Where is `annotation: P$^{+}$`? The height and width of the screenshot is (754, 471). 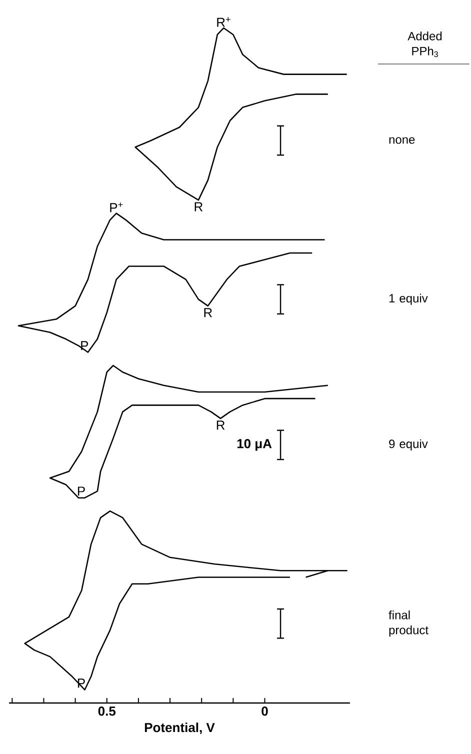 annotation: P$^{+}$ is located at coordinates (116, 207).